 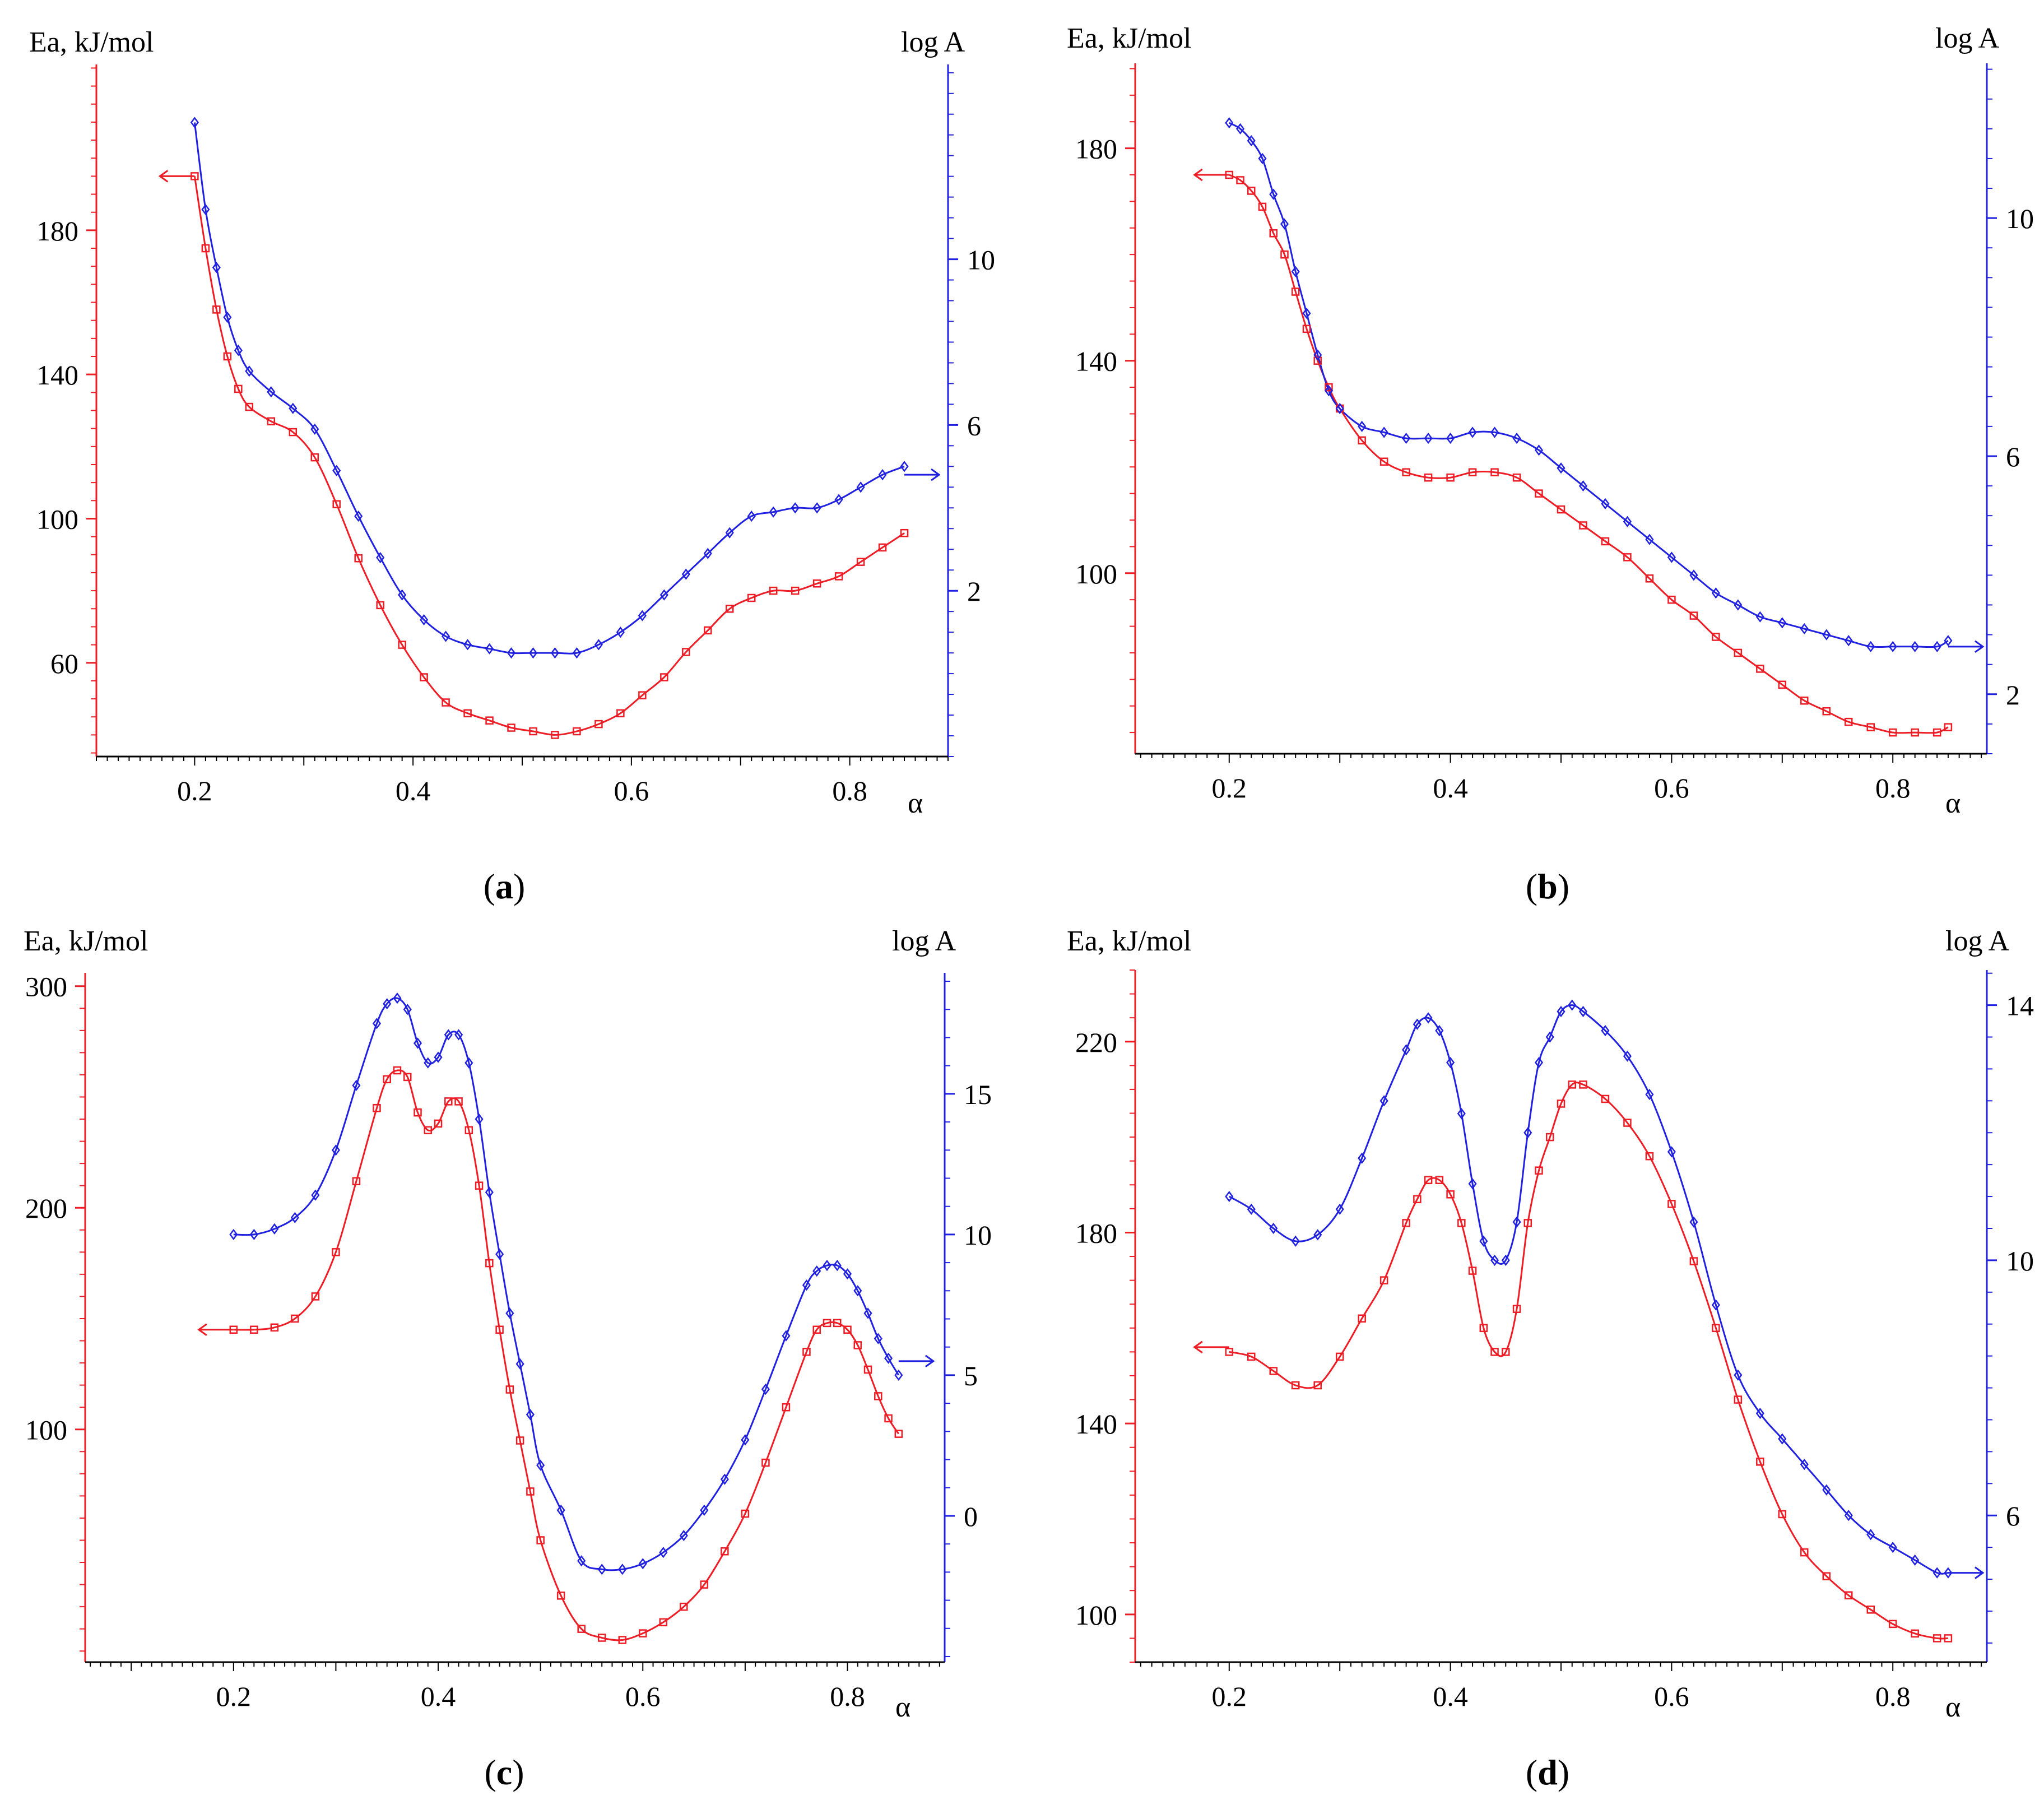 What do you see at coordinates (1096, 1424) in the screenshot?
I see `y-left-tick-label-d: 140` at bounding box center [1096, 1424].